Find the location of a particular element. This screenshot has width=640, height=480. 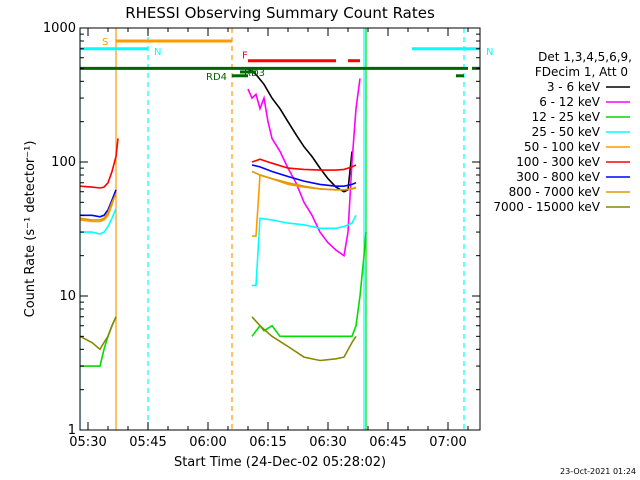

y-axis-label: Count Rate (s⁻¹ detector⁻¹) is located at coordinates (30, 229).